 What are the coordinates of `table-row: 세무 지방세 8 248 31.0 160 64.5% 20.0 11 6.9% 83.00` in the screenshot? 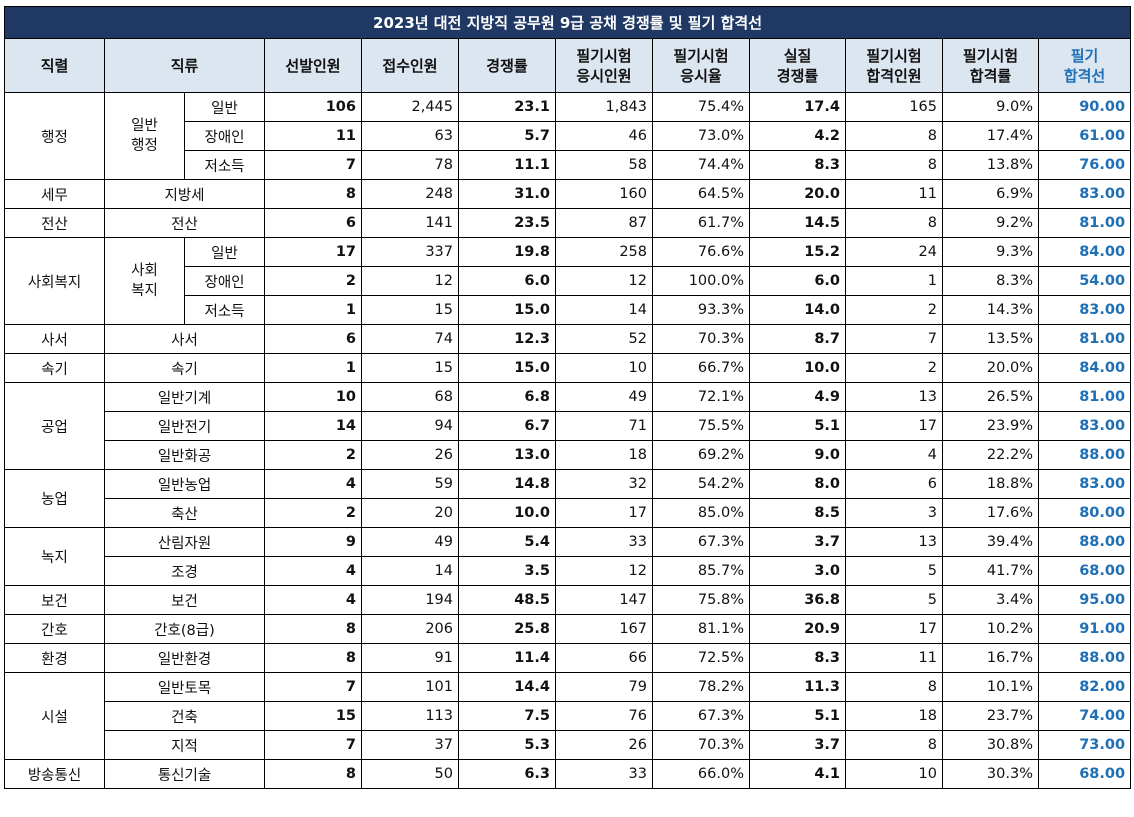 It's located at (568, 194).